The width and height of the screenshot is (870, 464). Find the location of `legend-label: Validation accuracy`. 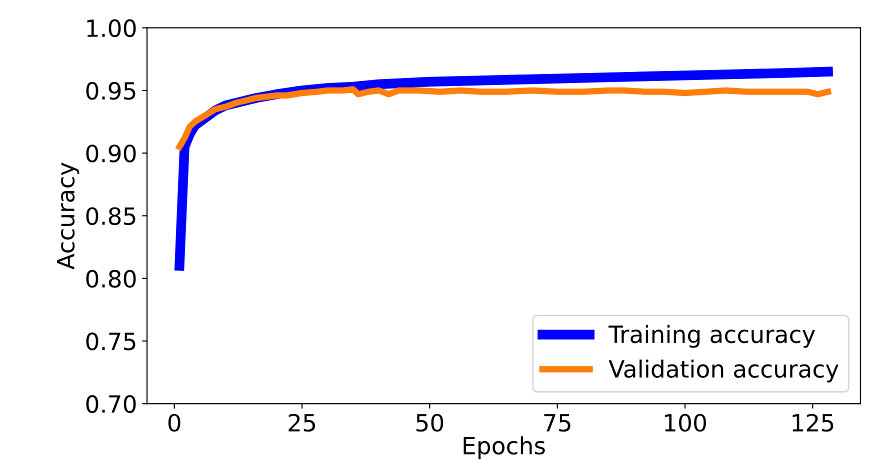

legend-label: Validation accuracy is located at coordinates (723, 371).